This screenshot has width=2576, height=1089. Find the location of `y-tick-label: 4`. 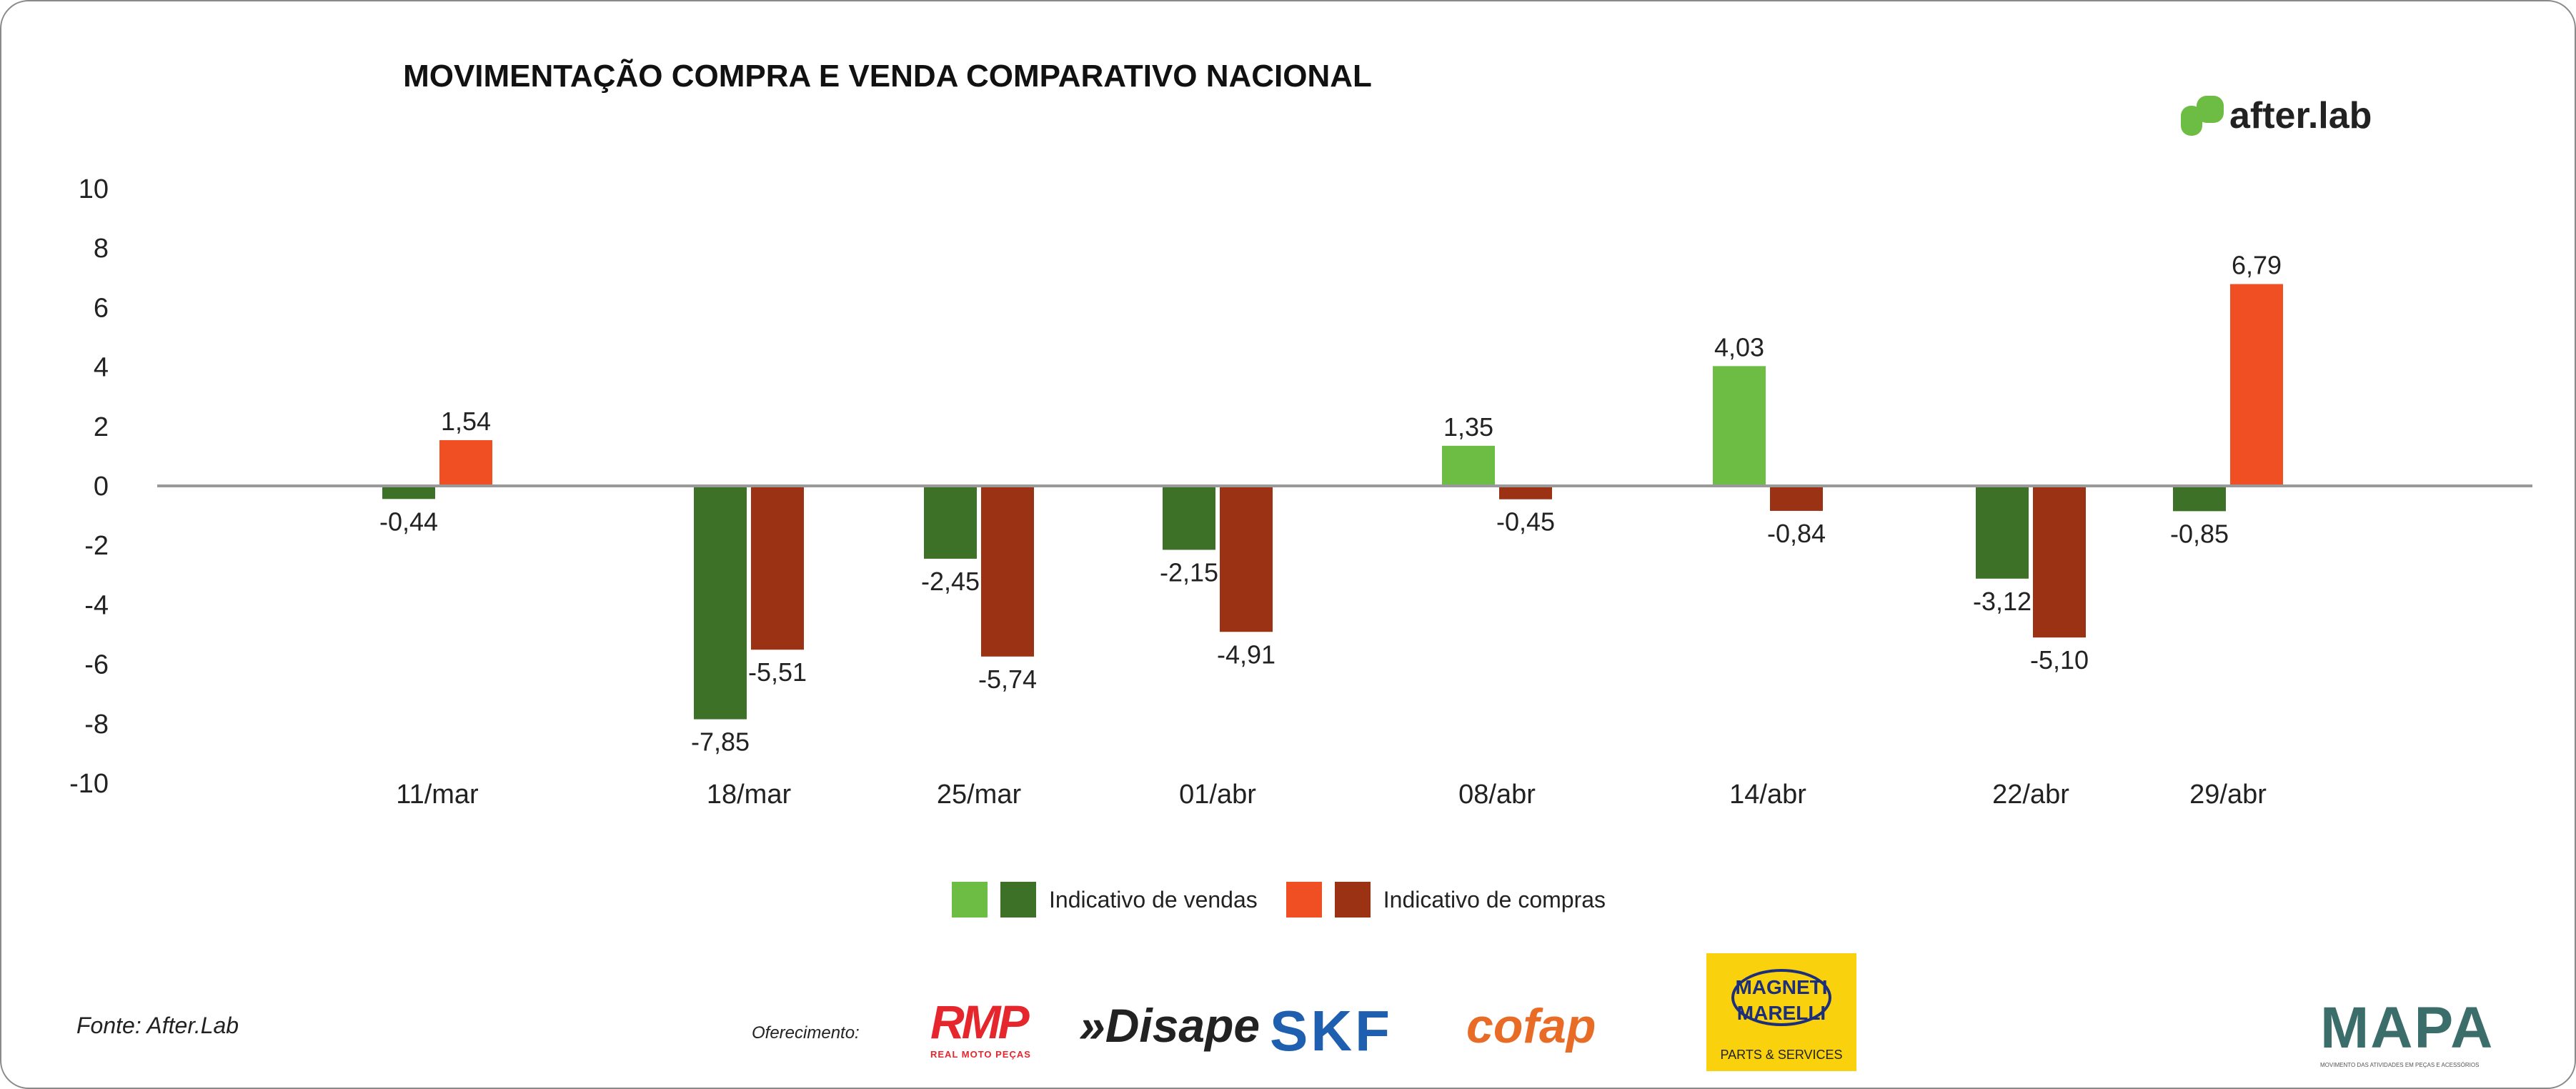

y-tick-label: 4 is located at coordinates (101, 368).